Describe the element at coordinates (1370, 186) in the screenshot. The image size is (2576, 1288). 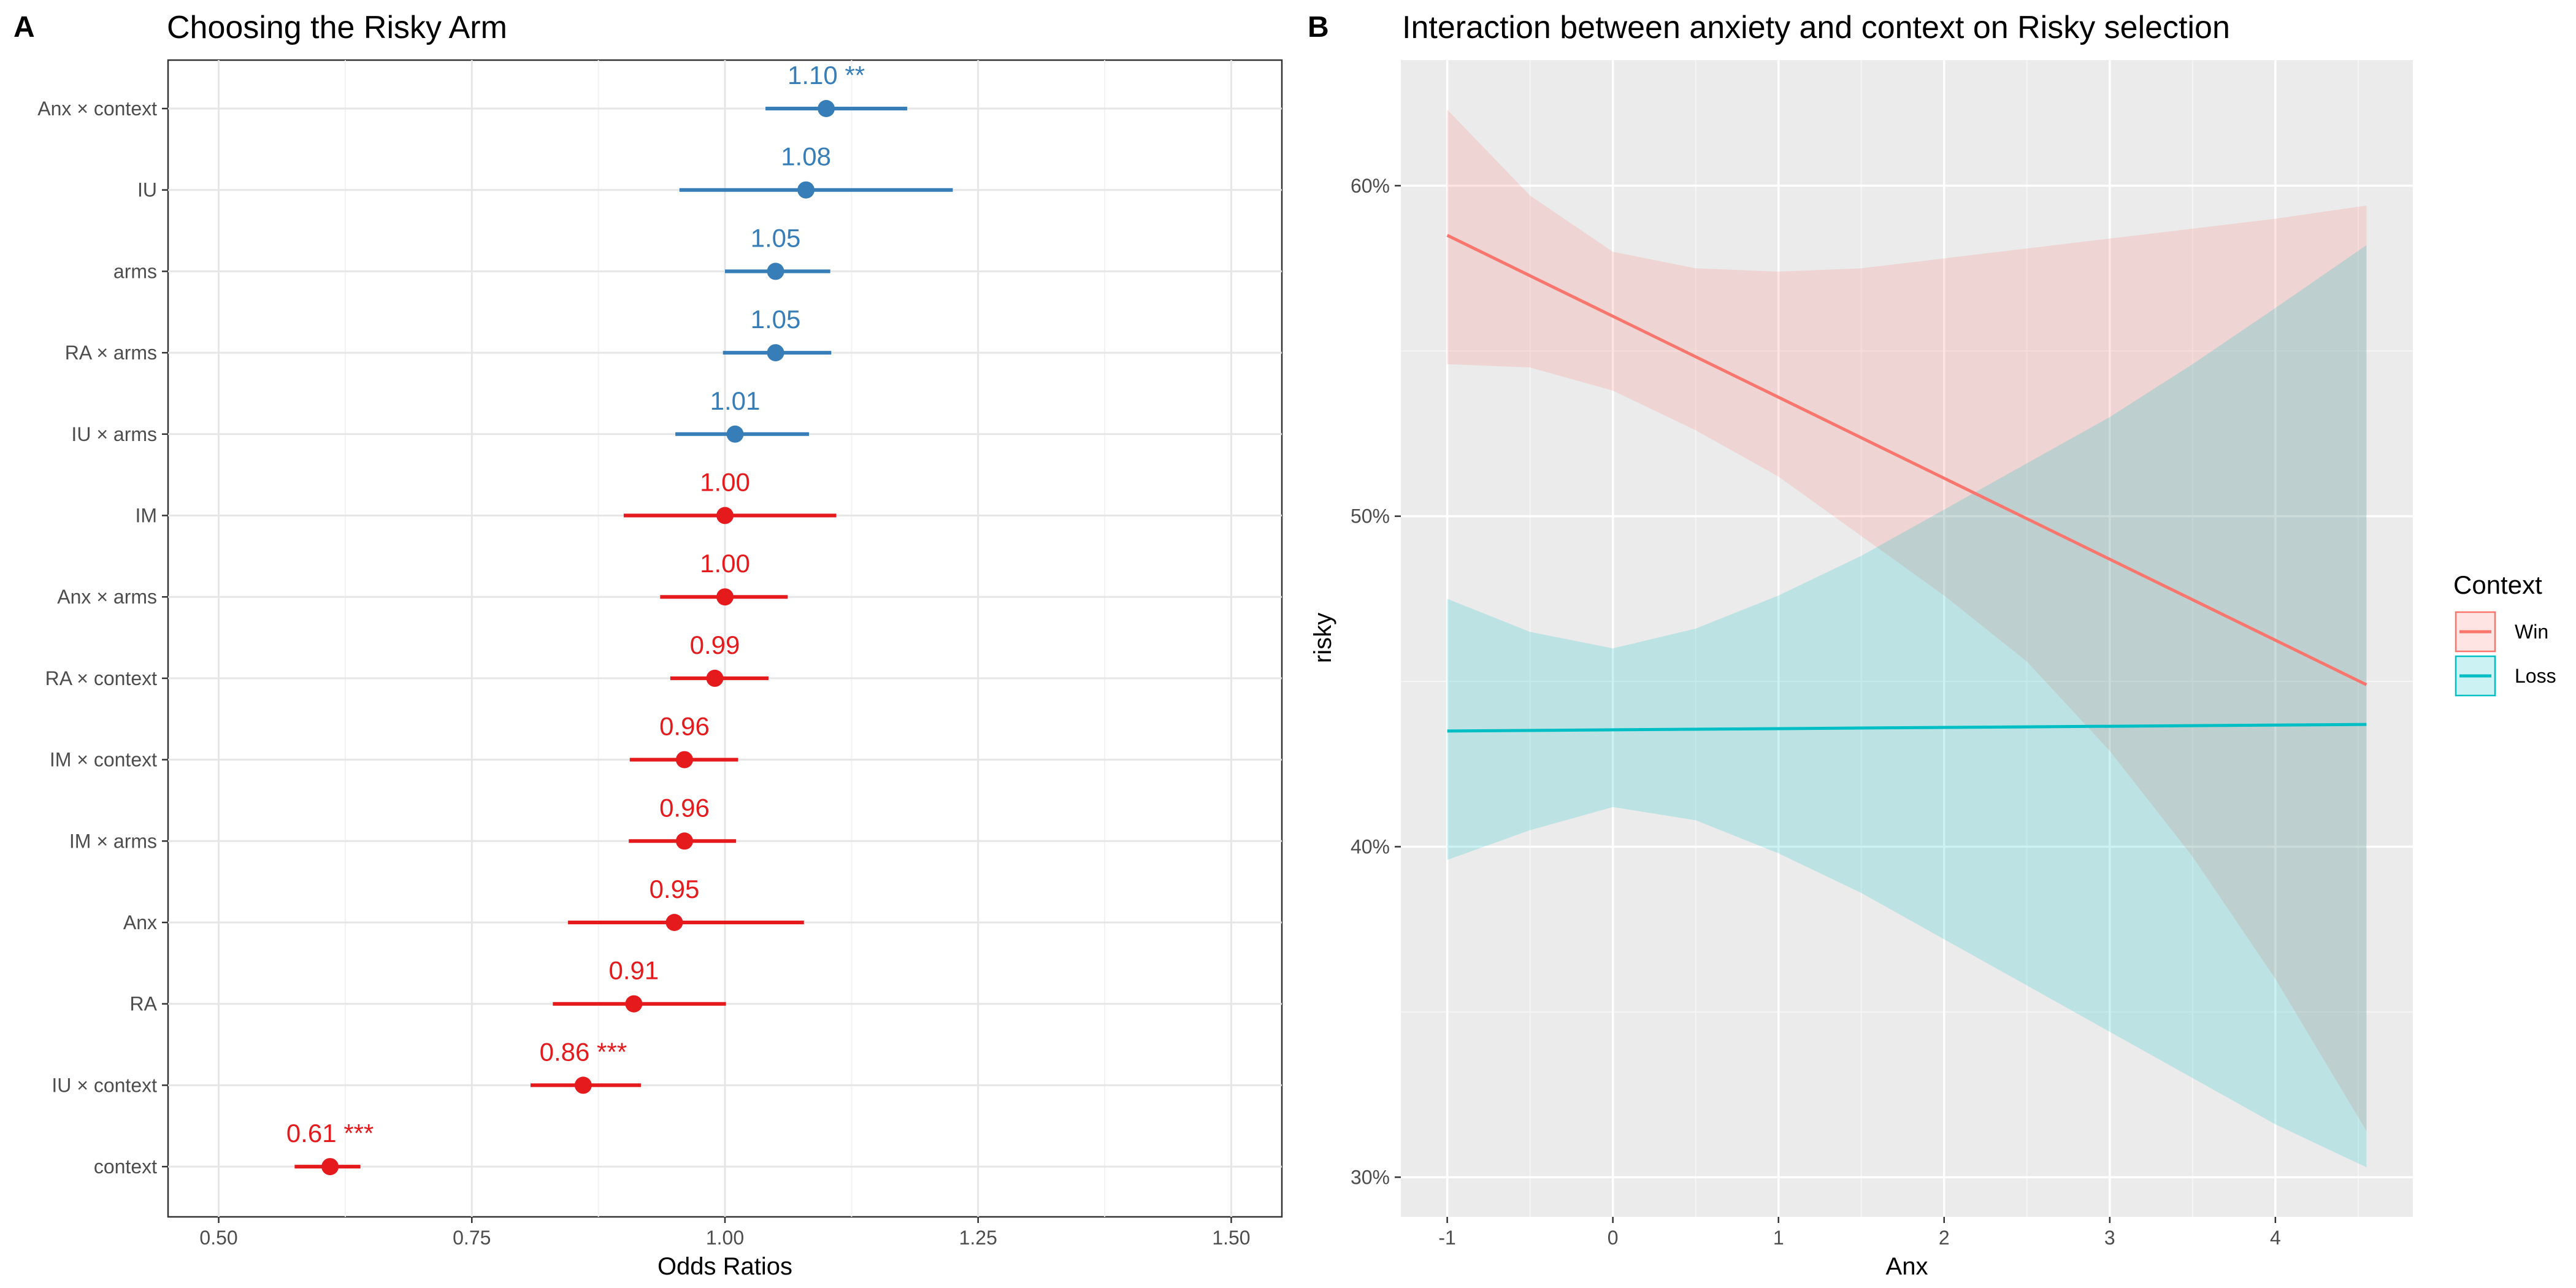
I see `y-tick-label: 60%` at that location.